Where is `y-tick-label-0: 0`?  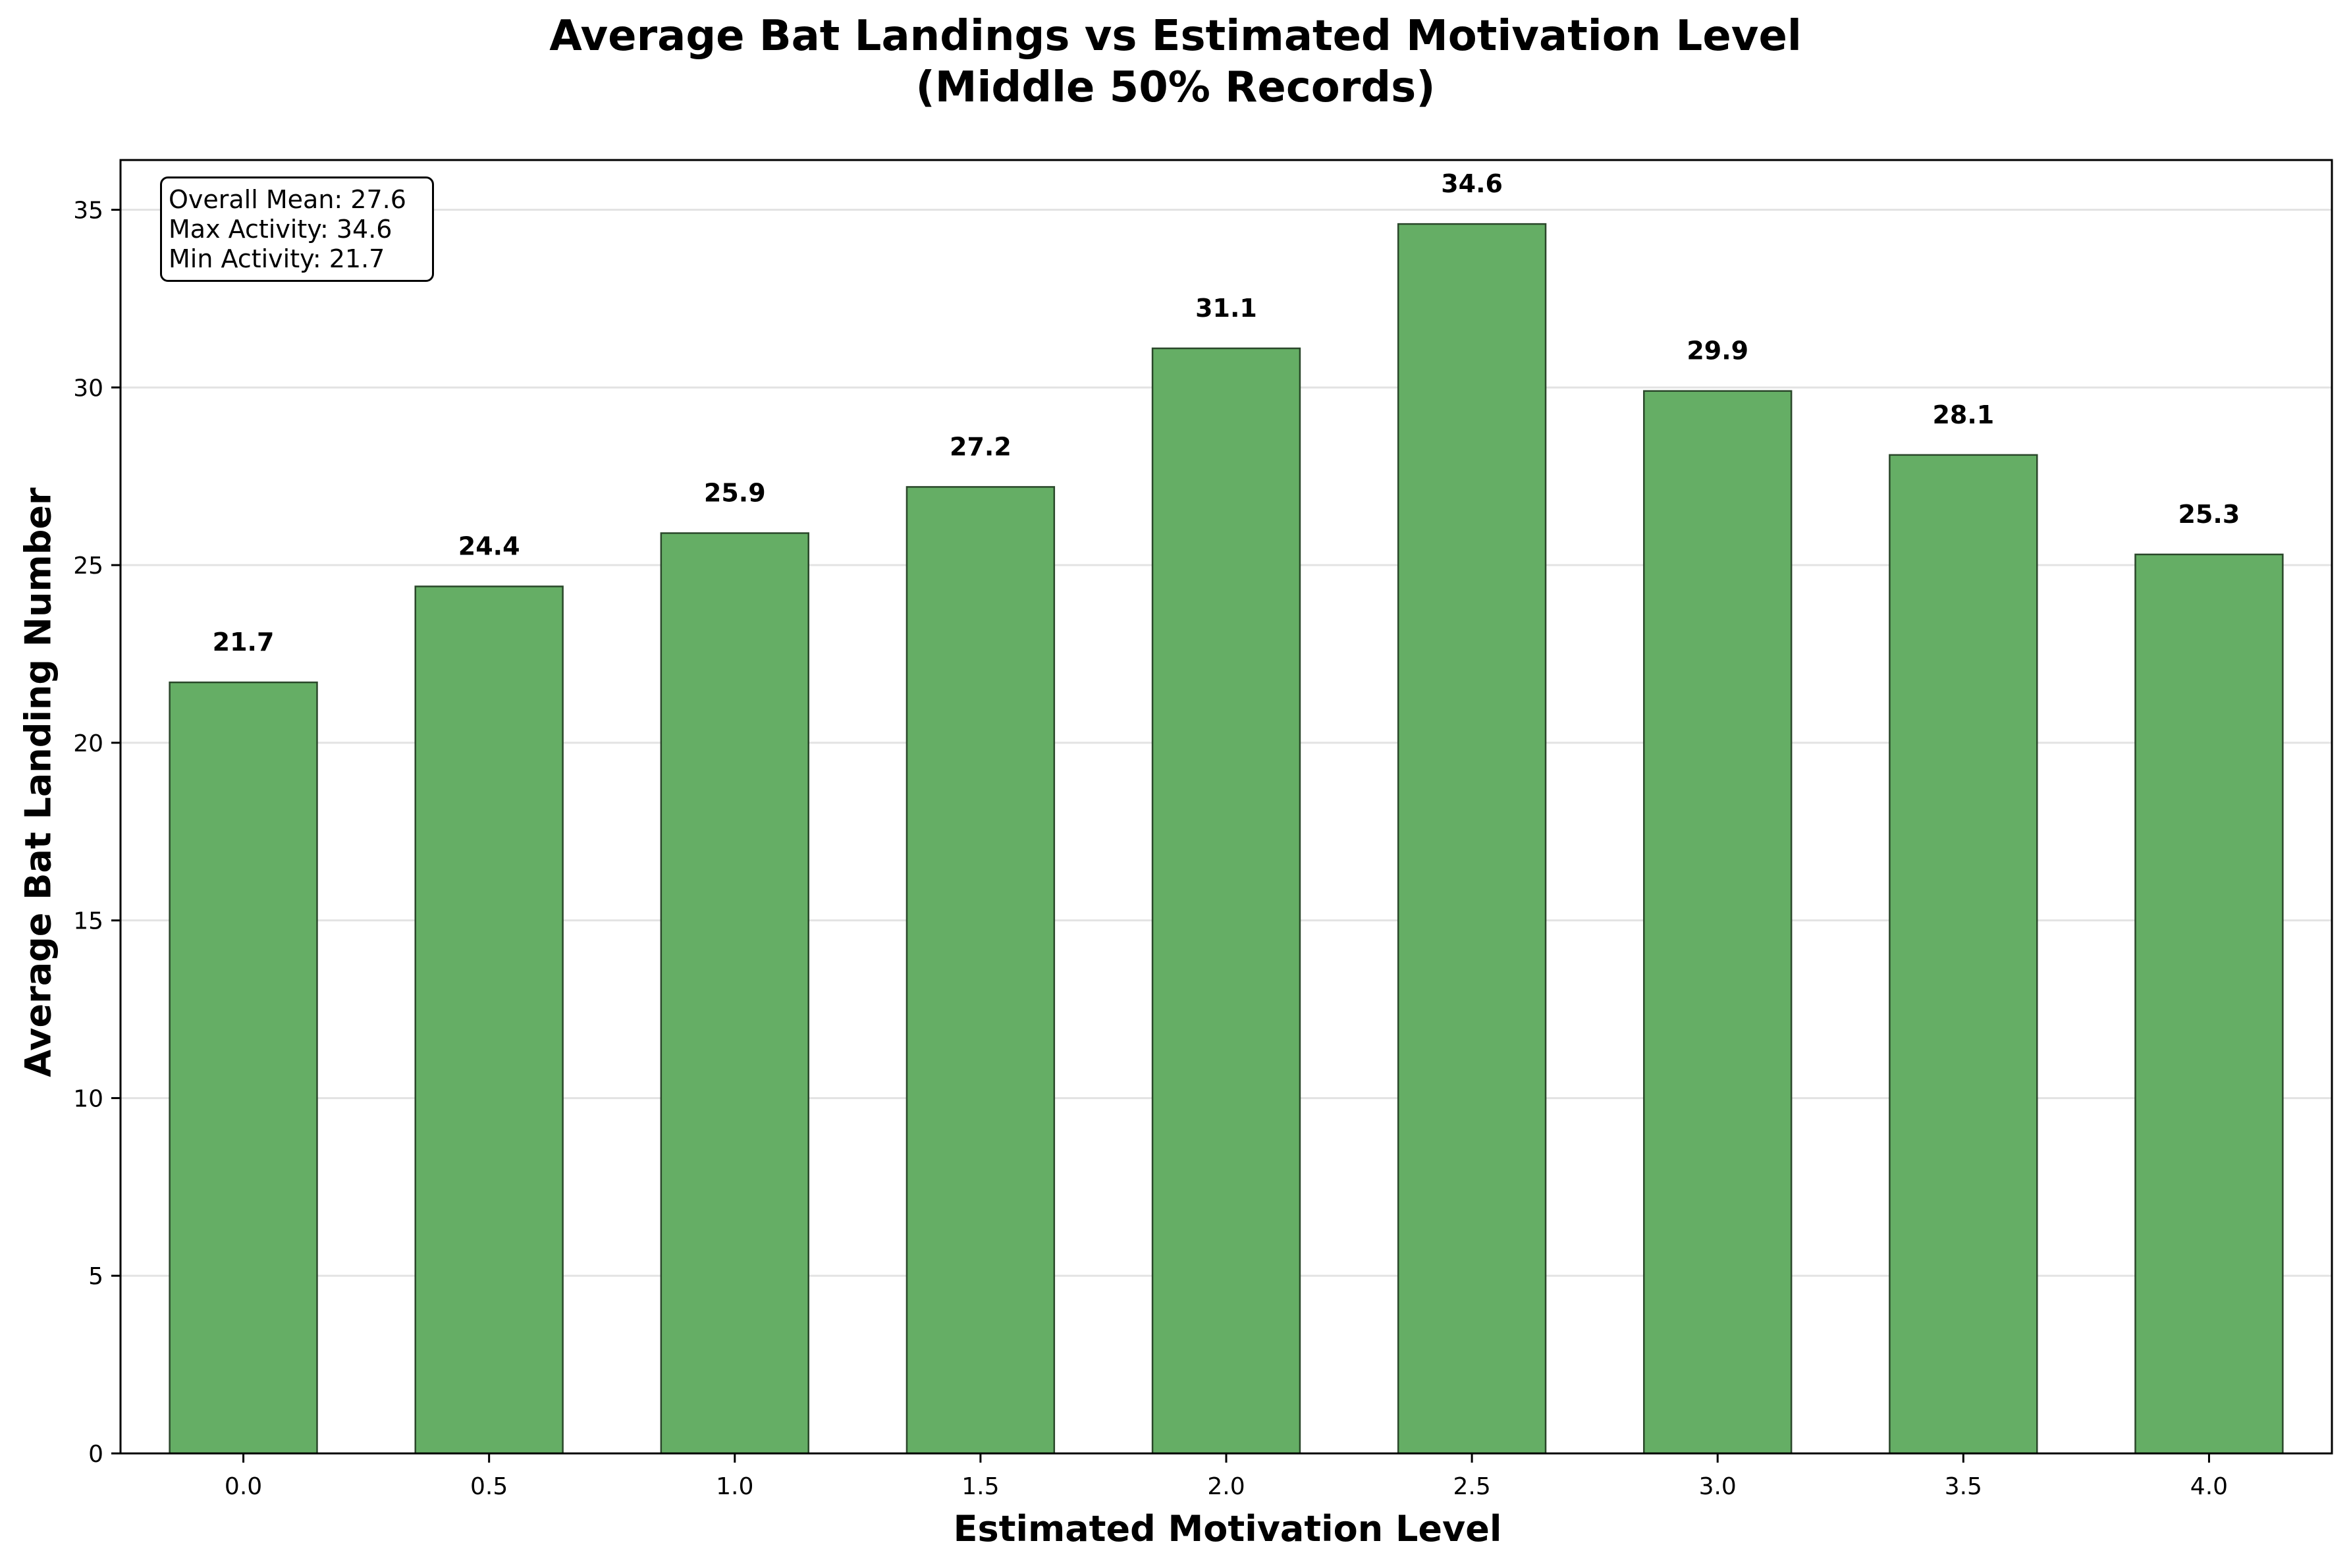 y-tick-label-0: 0 is located at coordinates (95, 1455).